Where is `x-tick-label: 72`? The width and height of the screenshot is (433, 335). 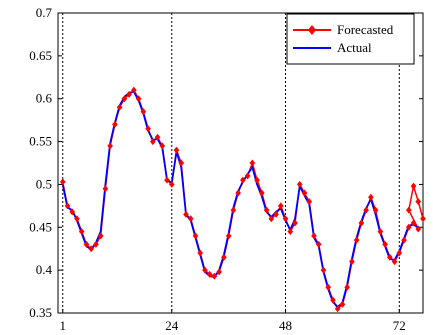 x-tick-label: 72 is located at coordinates (399, 325).